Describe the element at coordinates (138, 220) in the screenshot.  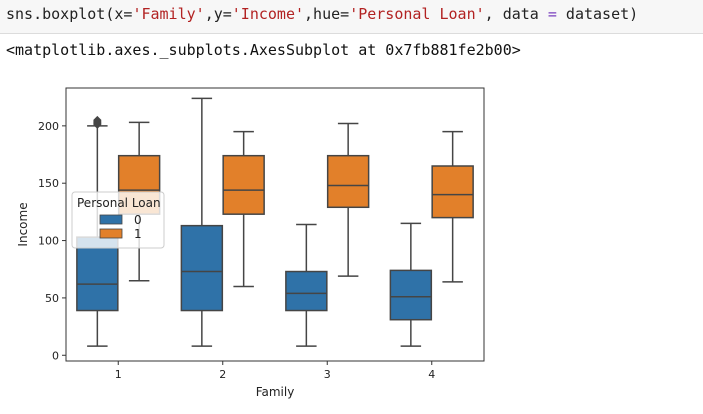
I see `legend-label: 0` at that location.